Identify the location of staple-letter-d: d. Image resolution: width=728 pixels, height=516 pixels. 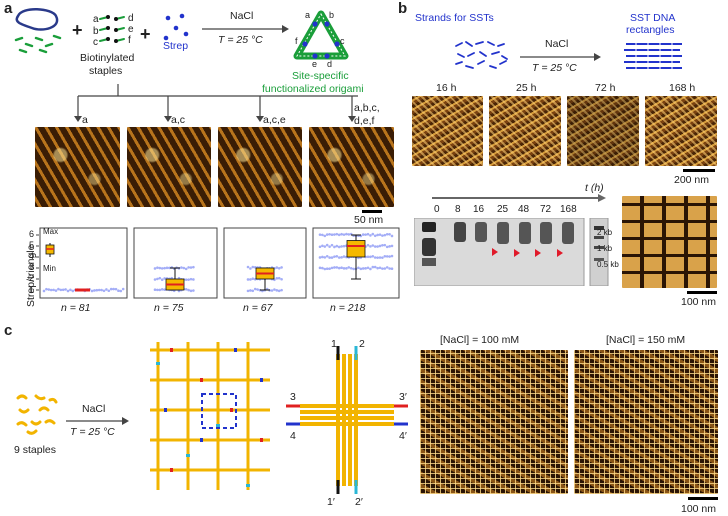
(131, 18).